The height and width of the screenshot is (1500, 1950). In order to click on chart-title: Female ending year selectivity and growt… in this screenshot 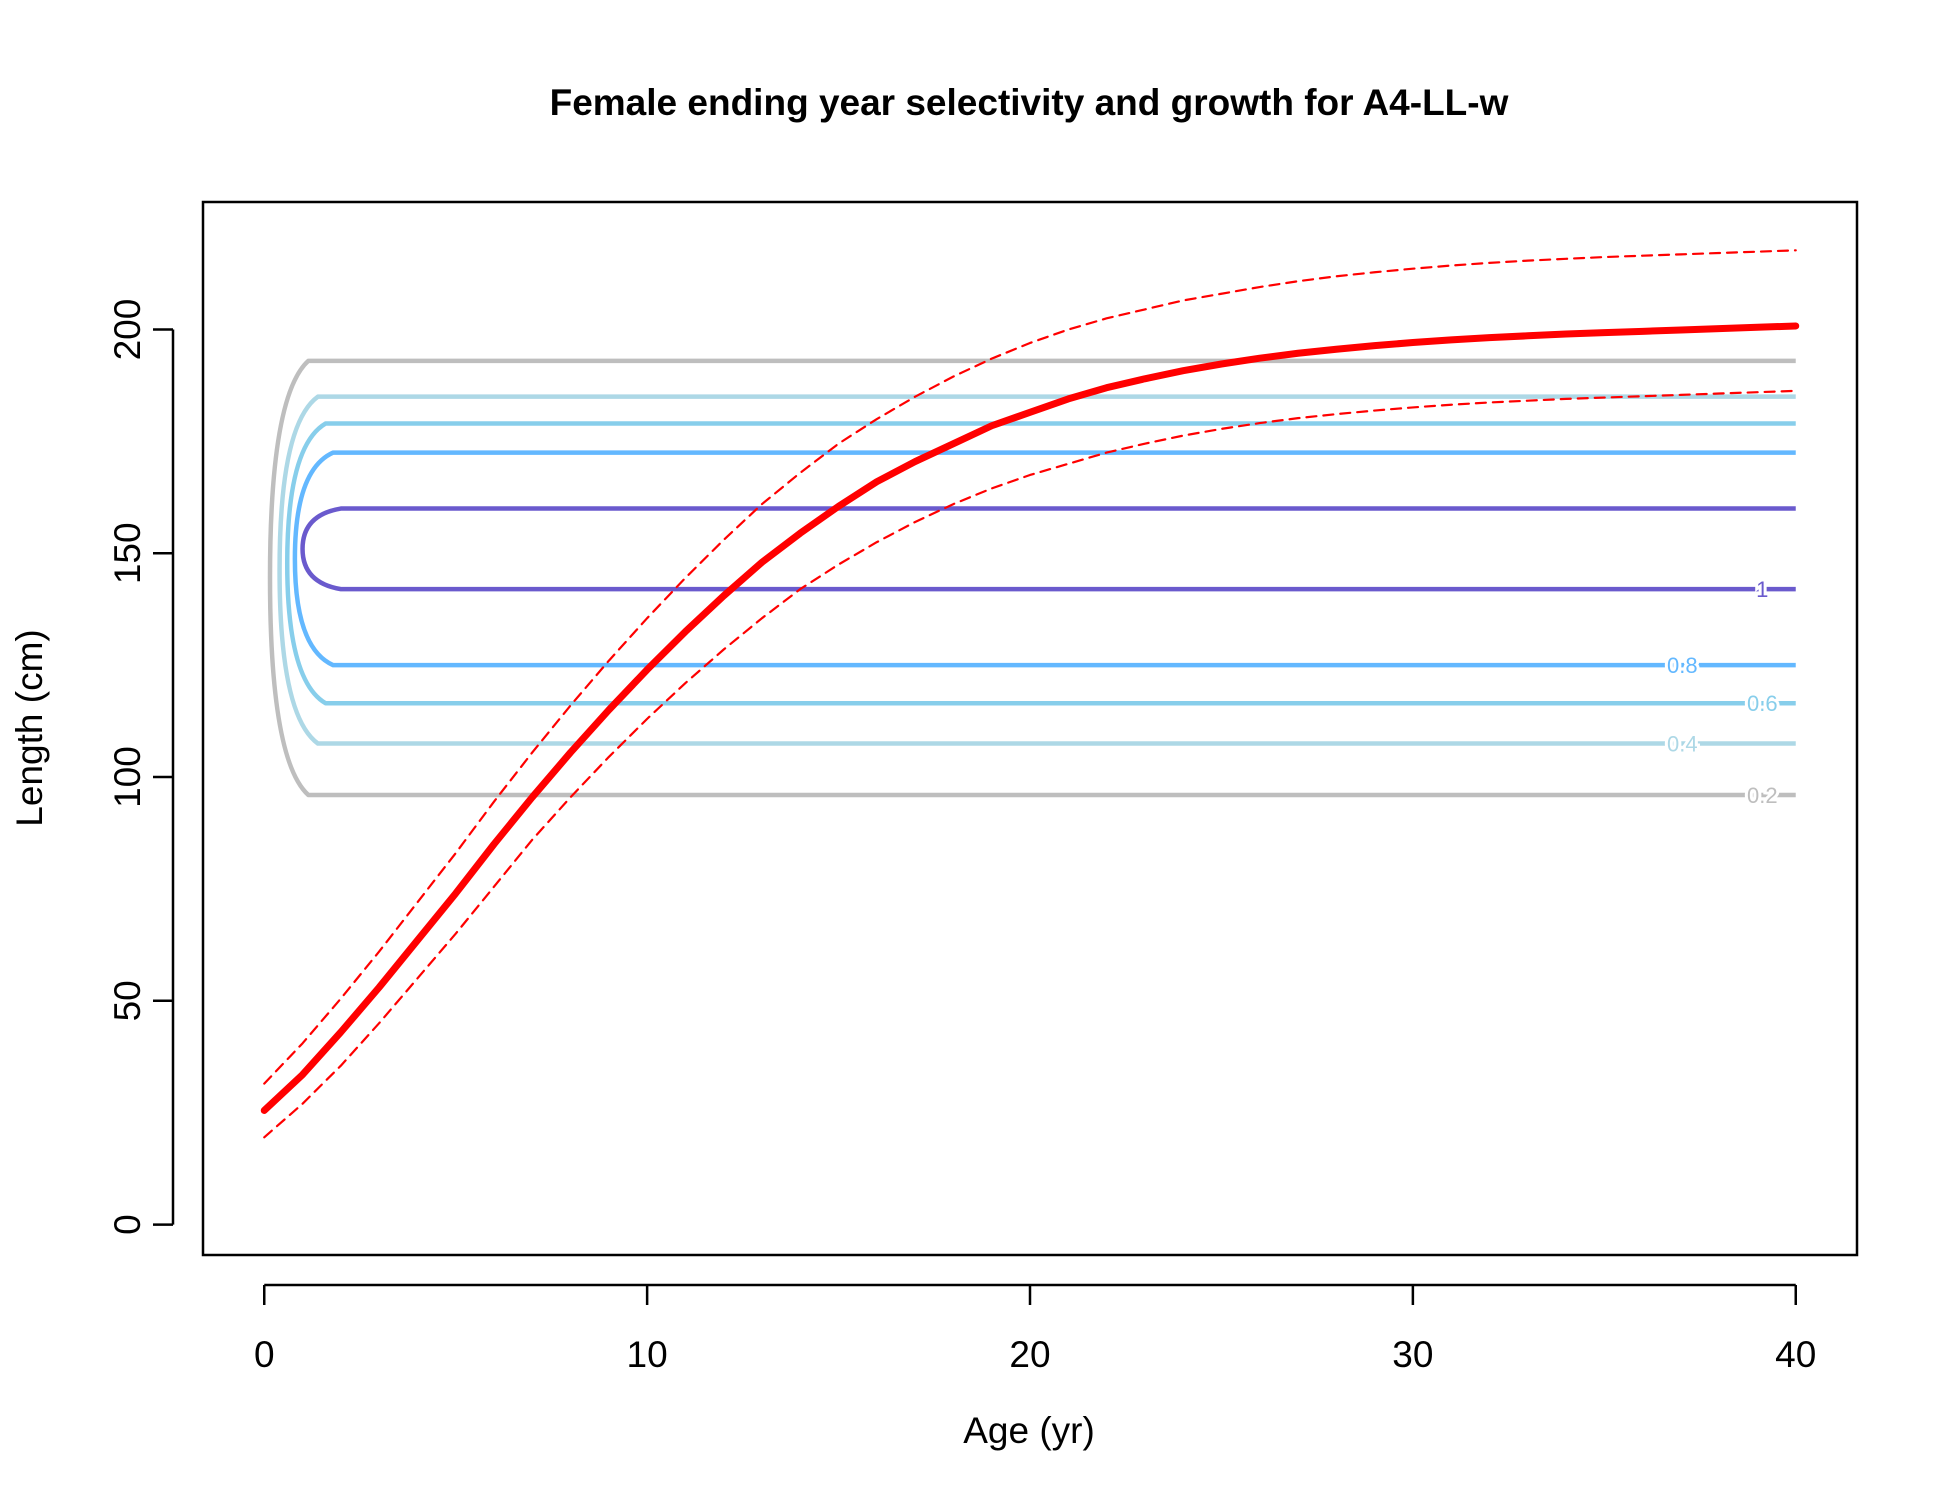, I will do `click(1029, 102)`.